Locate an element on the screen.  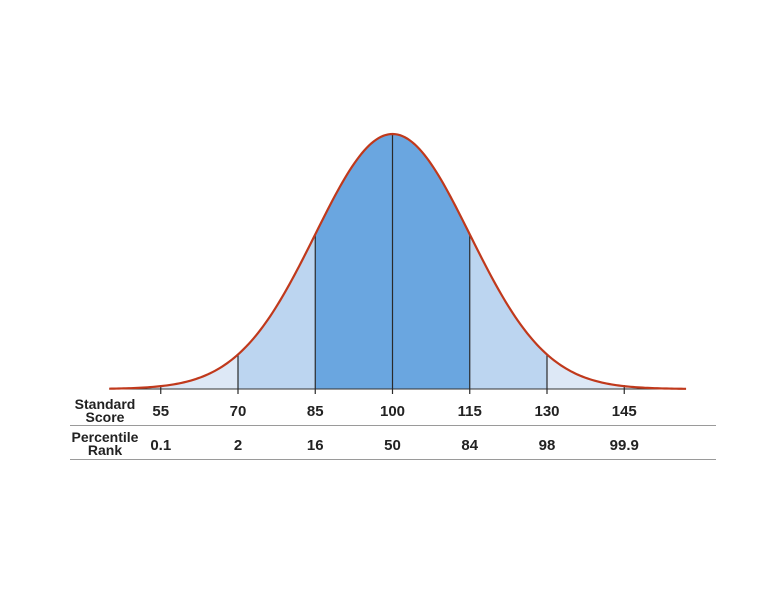
percentile-rank-label-line1: Percentile is located at coordinates (105, 437).